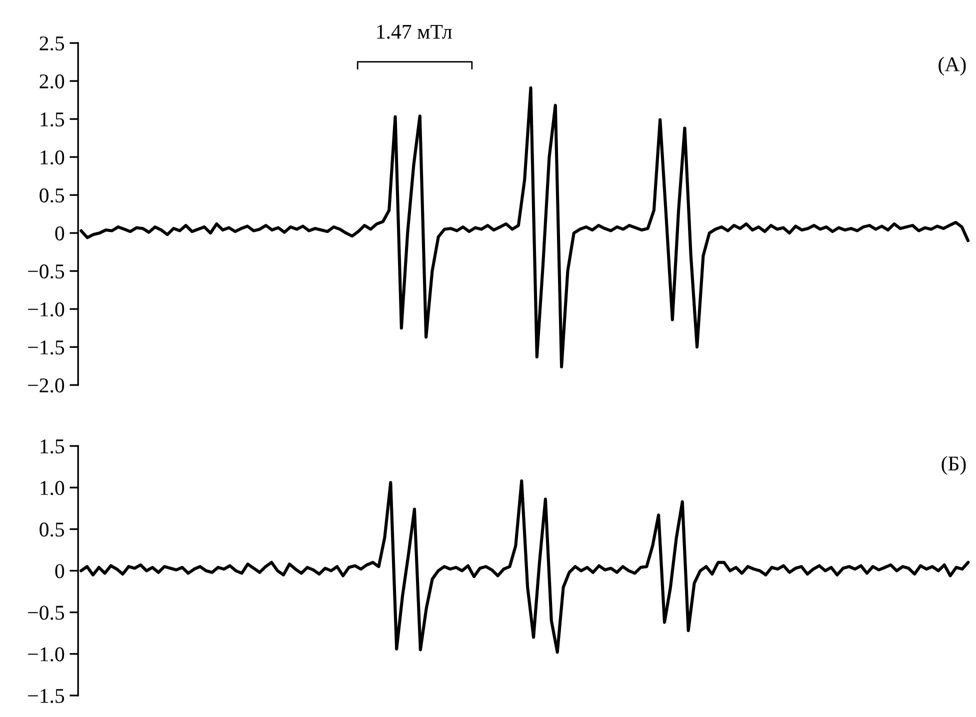  What do you see at coordinates (952, 66) in the screenshot?
I see `annotation: (А)` at bounding box center [952, 66].